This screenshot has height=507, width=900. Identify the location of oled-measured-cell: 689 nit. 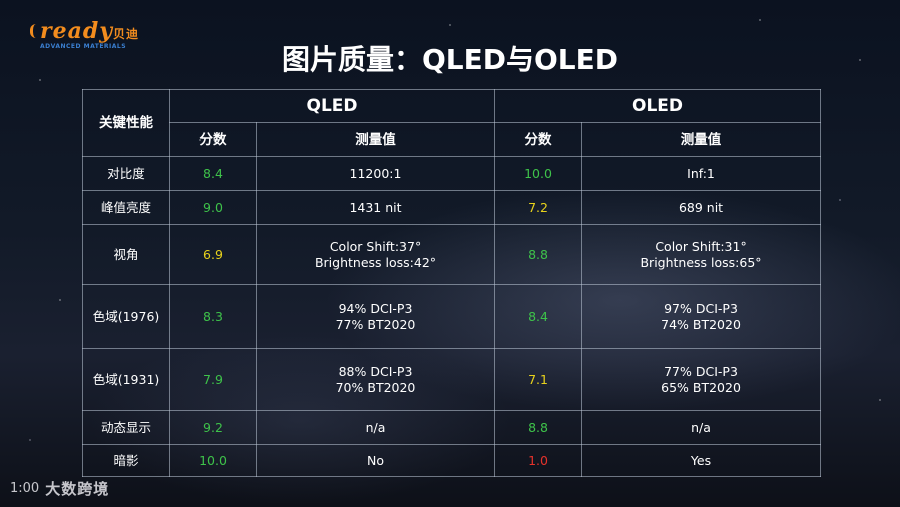
(701, 207).